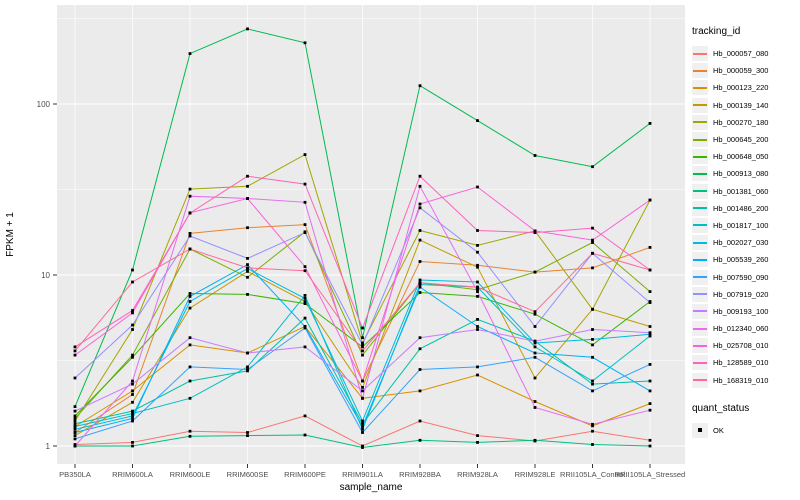 This screenshot has height=500, width=800. Describe the element at coordinates (44, 104) in the screenshot. I see `y-tick-label: 100` at that location.